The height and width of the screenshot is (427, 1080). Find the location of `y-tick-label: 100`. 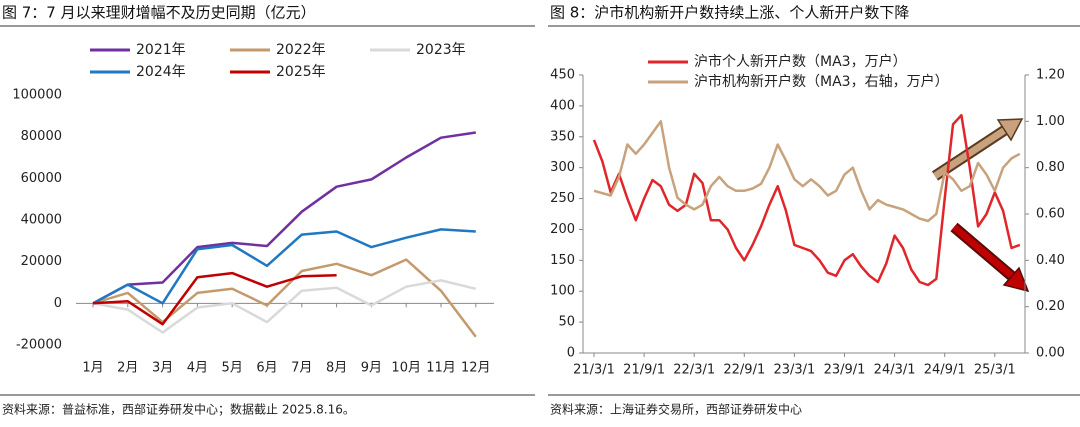

y-tick-label: 100 is located at coordinates (562, 291).